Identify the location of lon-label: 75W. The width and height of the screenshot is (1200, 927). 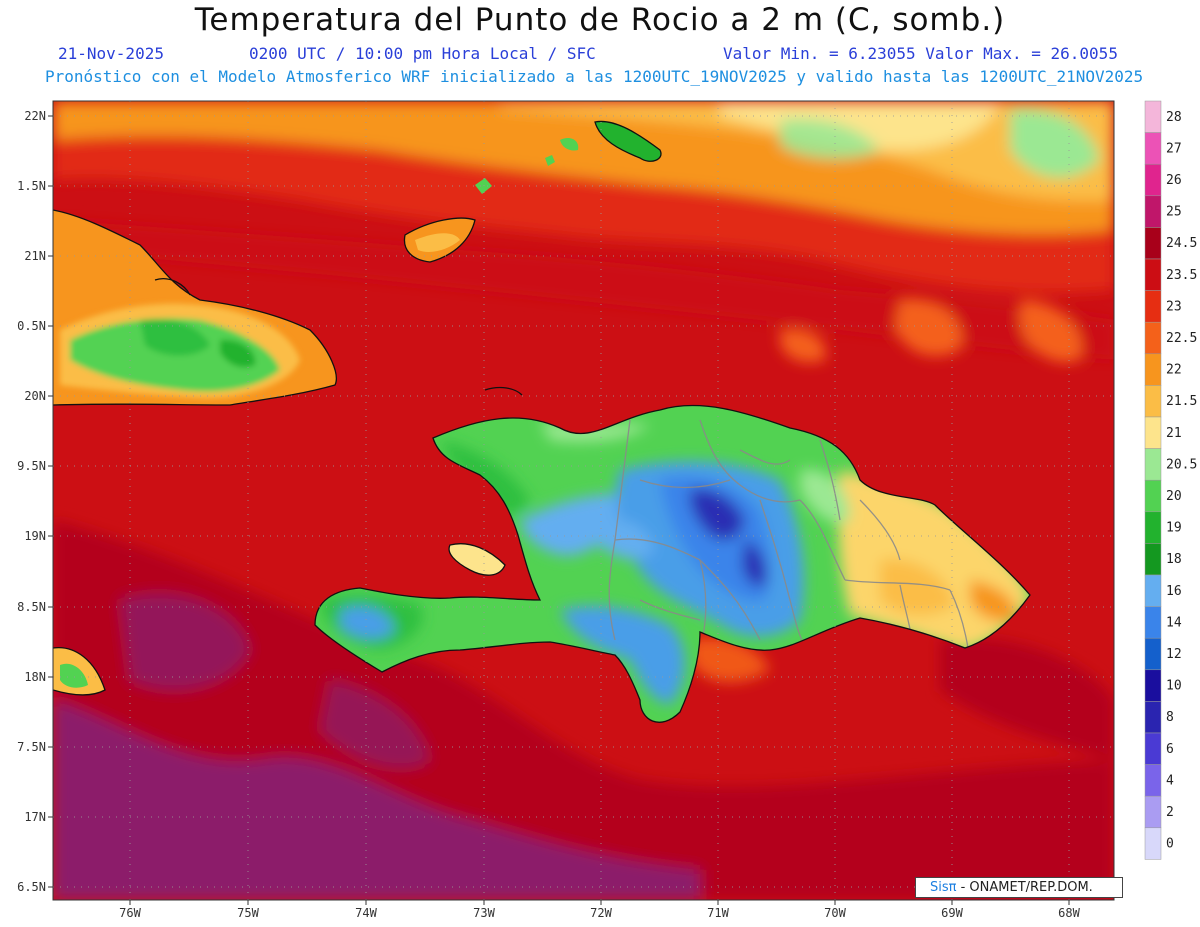
(248, 913).